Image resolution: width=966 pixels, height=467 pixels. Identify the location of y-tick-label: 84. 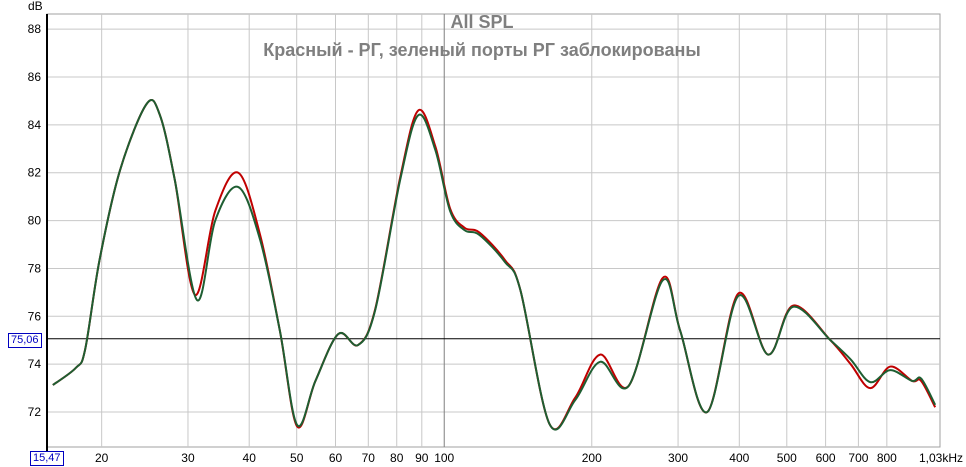
(35, 125).